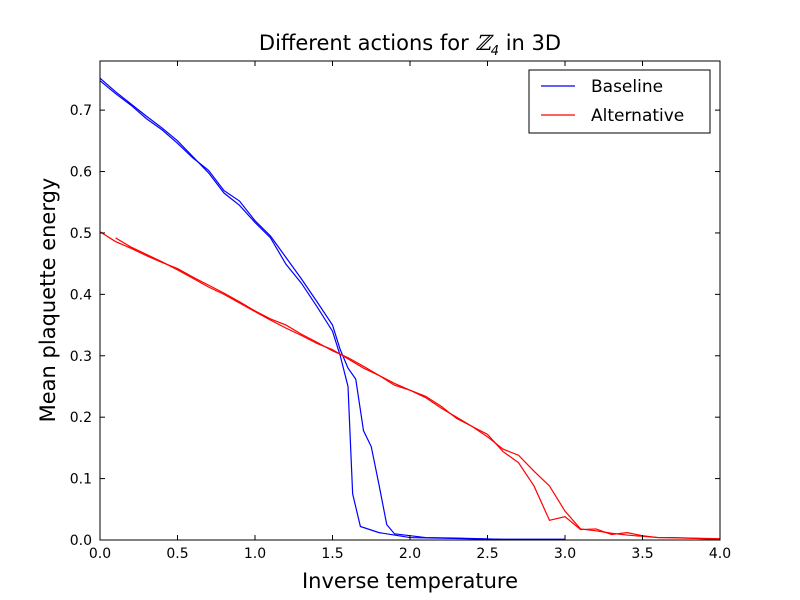  What do you see at coordinates (81, 418) in the screenshot?
I see `y-tick-label: 0.2` at bounding box center [81, 418].